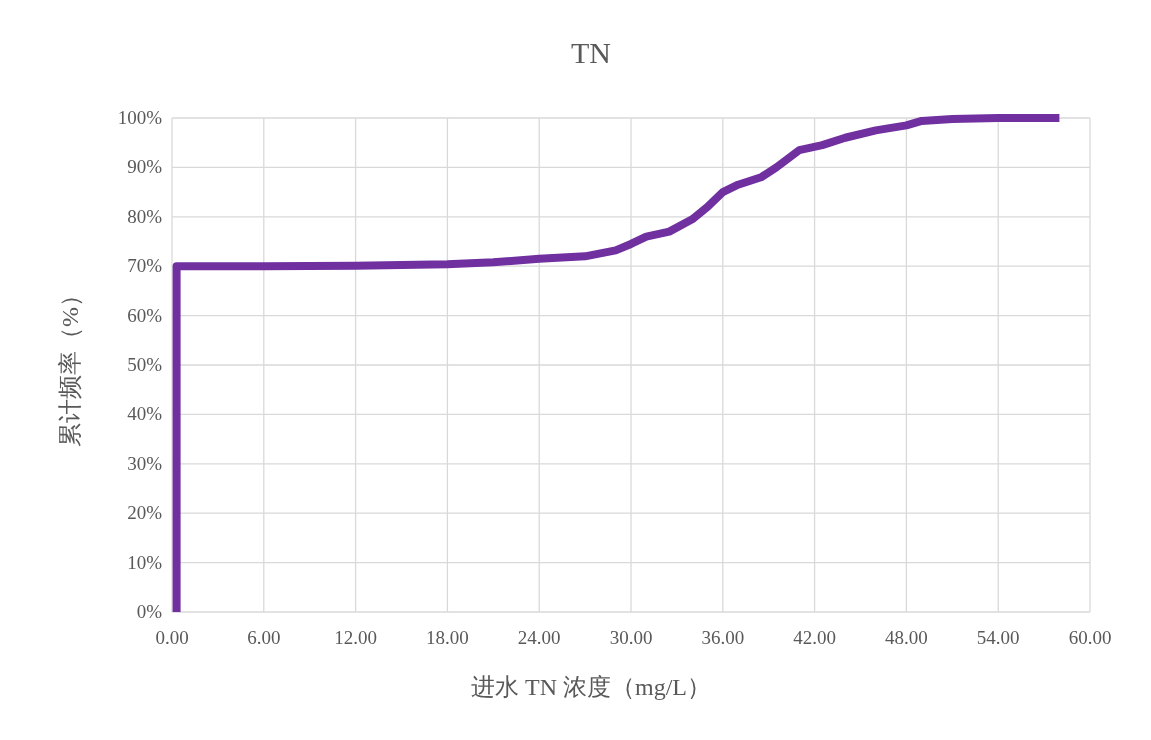 The image size is (1151, 740). What do you see at coordinates (145, 414) in the screenshot?
I see `y-tick-label: 40%` at bounding box center [145, 414].